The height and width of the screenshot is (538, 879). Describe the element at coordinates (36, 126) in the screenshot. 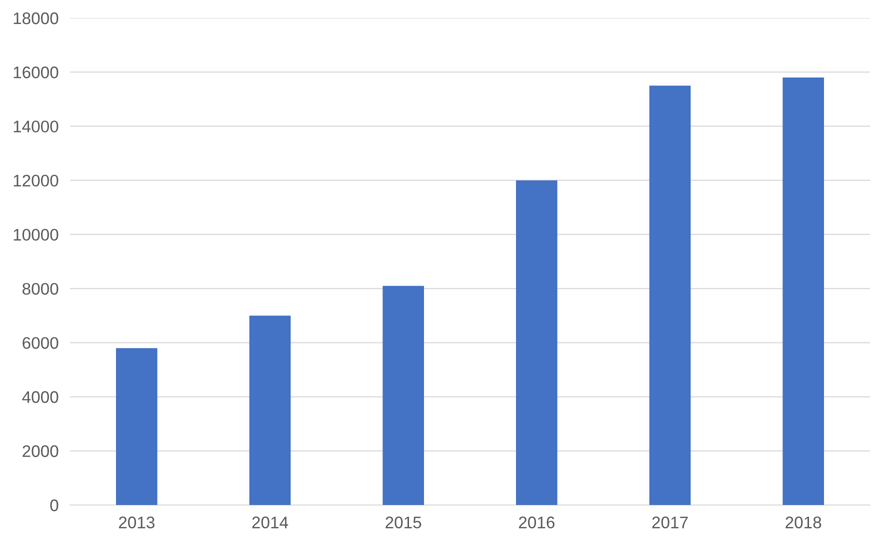

I see `y-tick-label: 14000` at that location.